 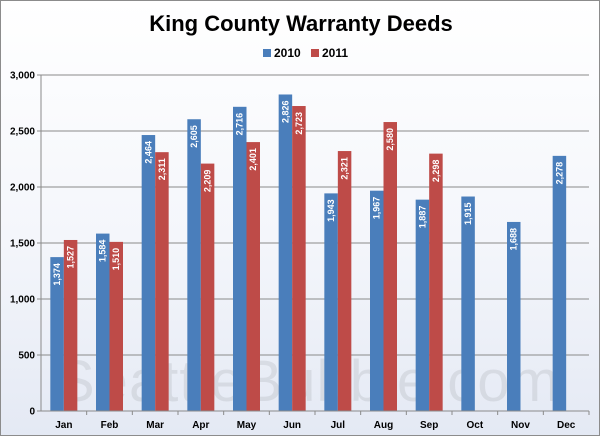 I want to click on data-label-2011-May: 2,401, so click(x=253, y=159).